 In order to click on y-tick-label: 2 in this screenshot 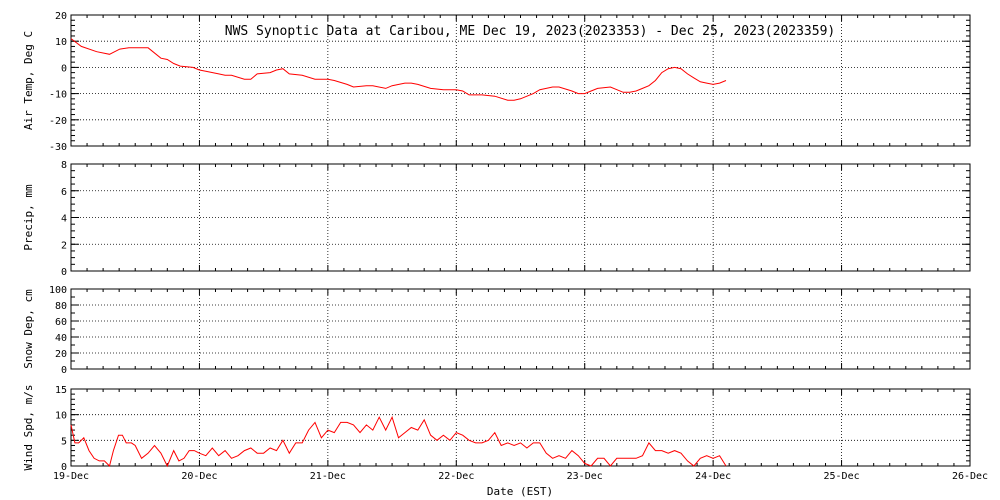, I will do `click(64, 245)`.